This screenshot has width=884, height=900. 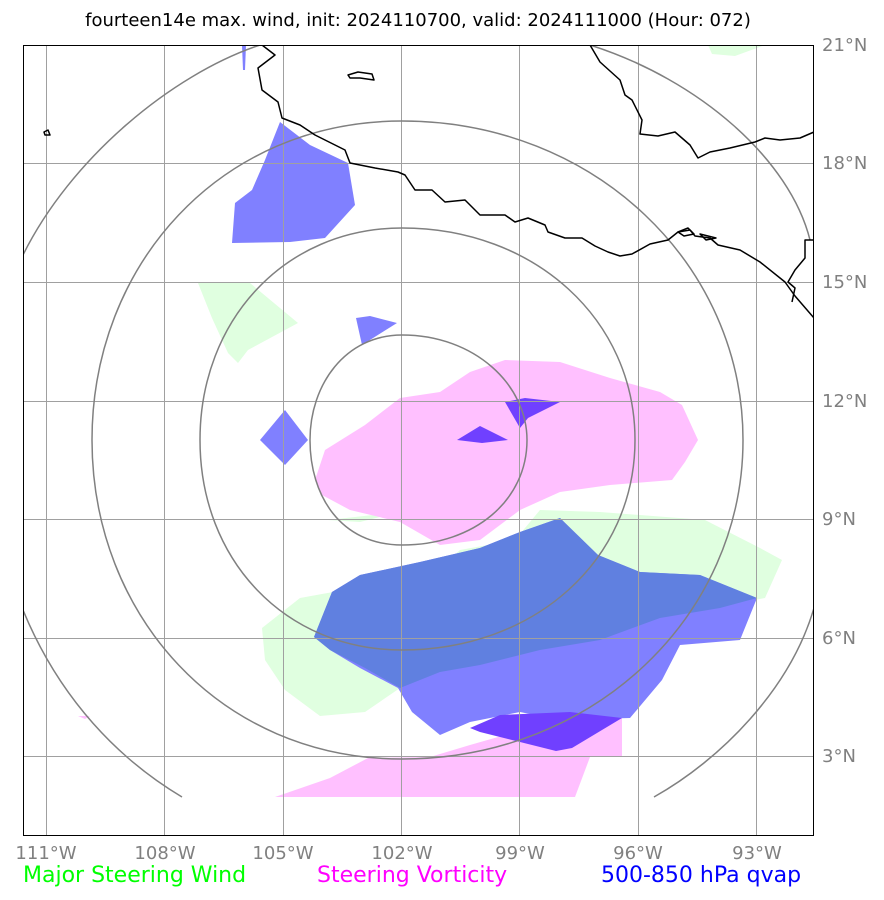 What do you see at coordinates (845, 401) in the screenshot?
I see `lat-label: 12°N` at bounding box center [845, 401].